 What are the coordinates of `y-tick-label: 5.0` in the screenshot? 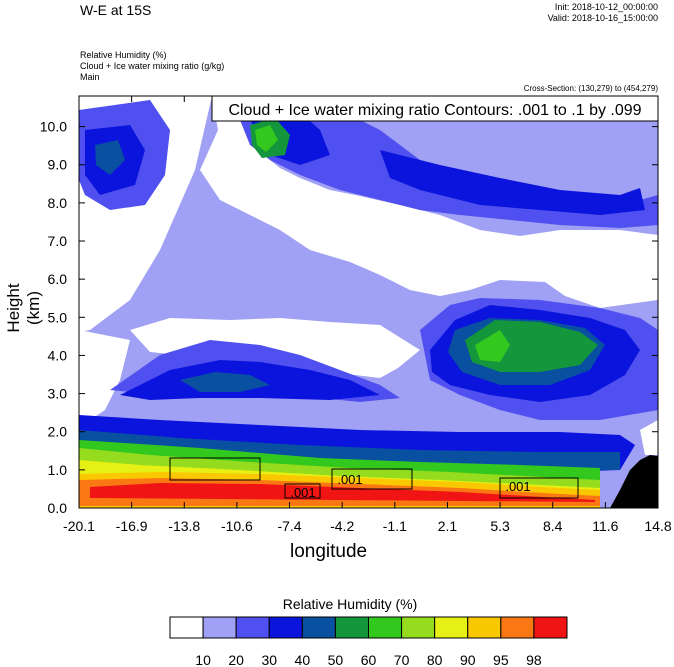 It's located at (58, 317).